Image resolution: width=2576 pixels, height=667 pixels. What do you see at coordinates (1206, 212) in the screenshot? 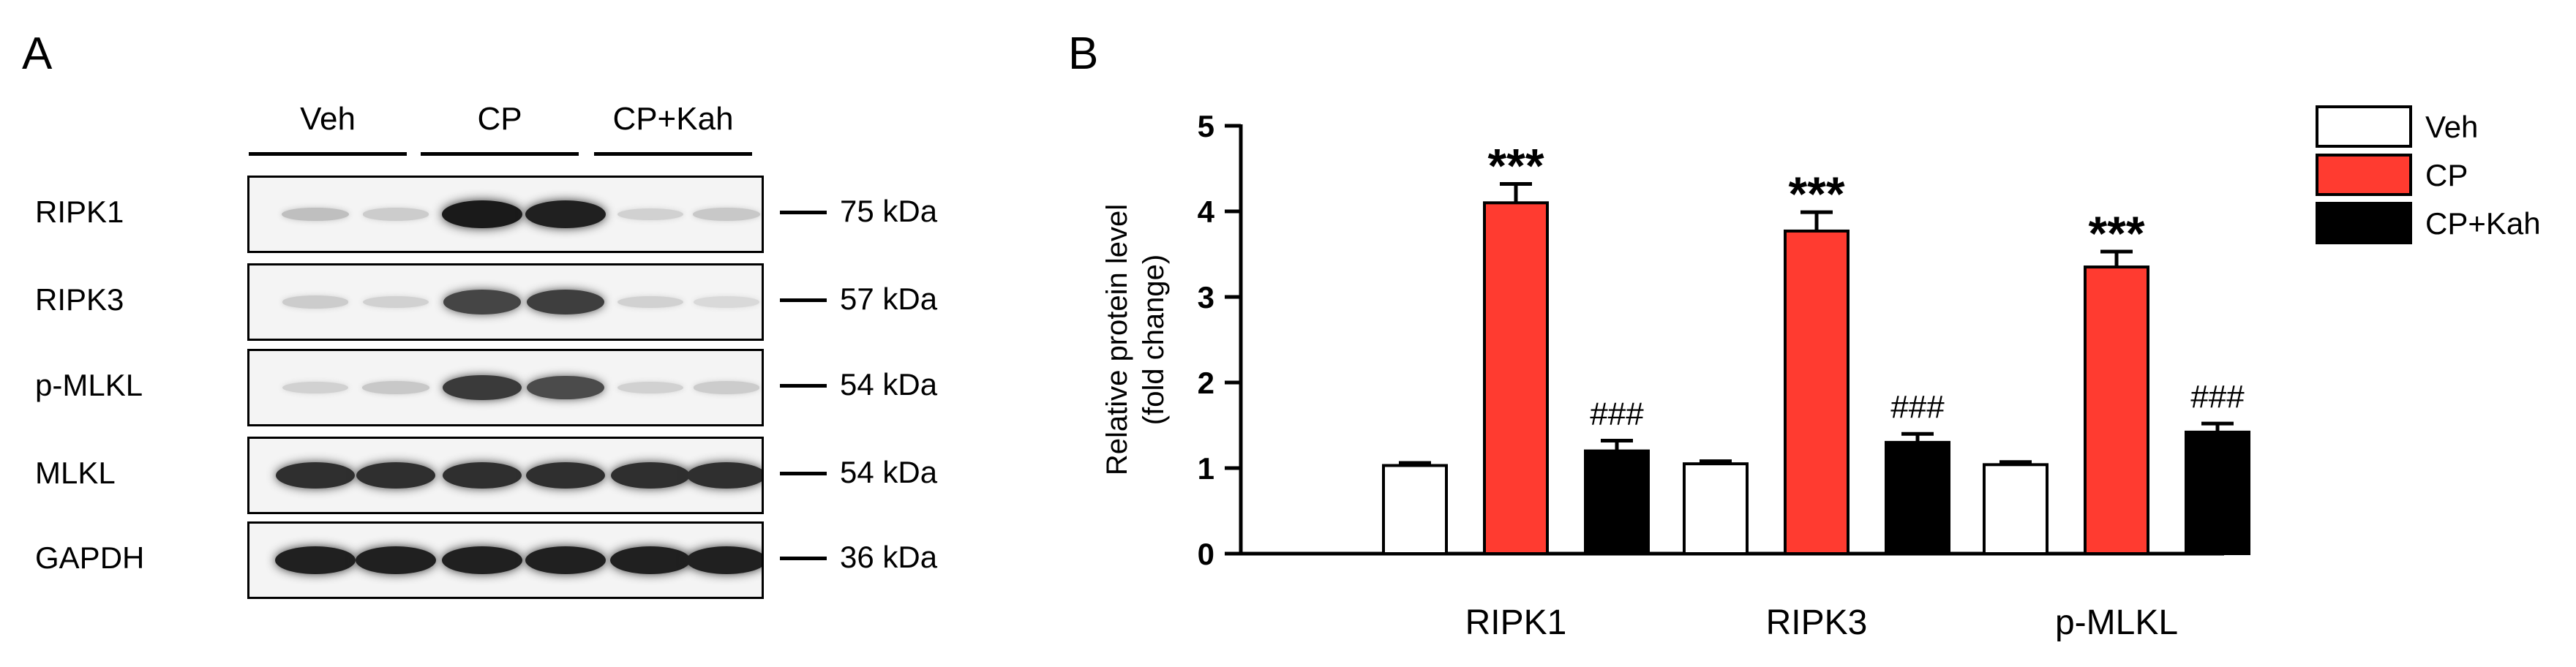
I see `y-tick-label: 4` at bounding box center [1206, 212].